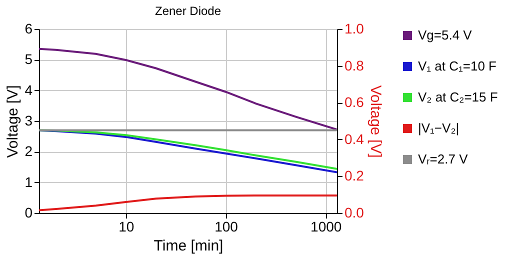  Describe the element at coordinates (126, 226) in the screenshot. I see `x-tick-label: 10` at that location.